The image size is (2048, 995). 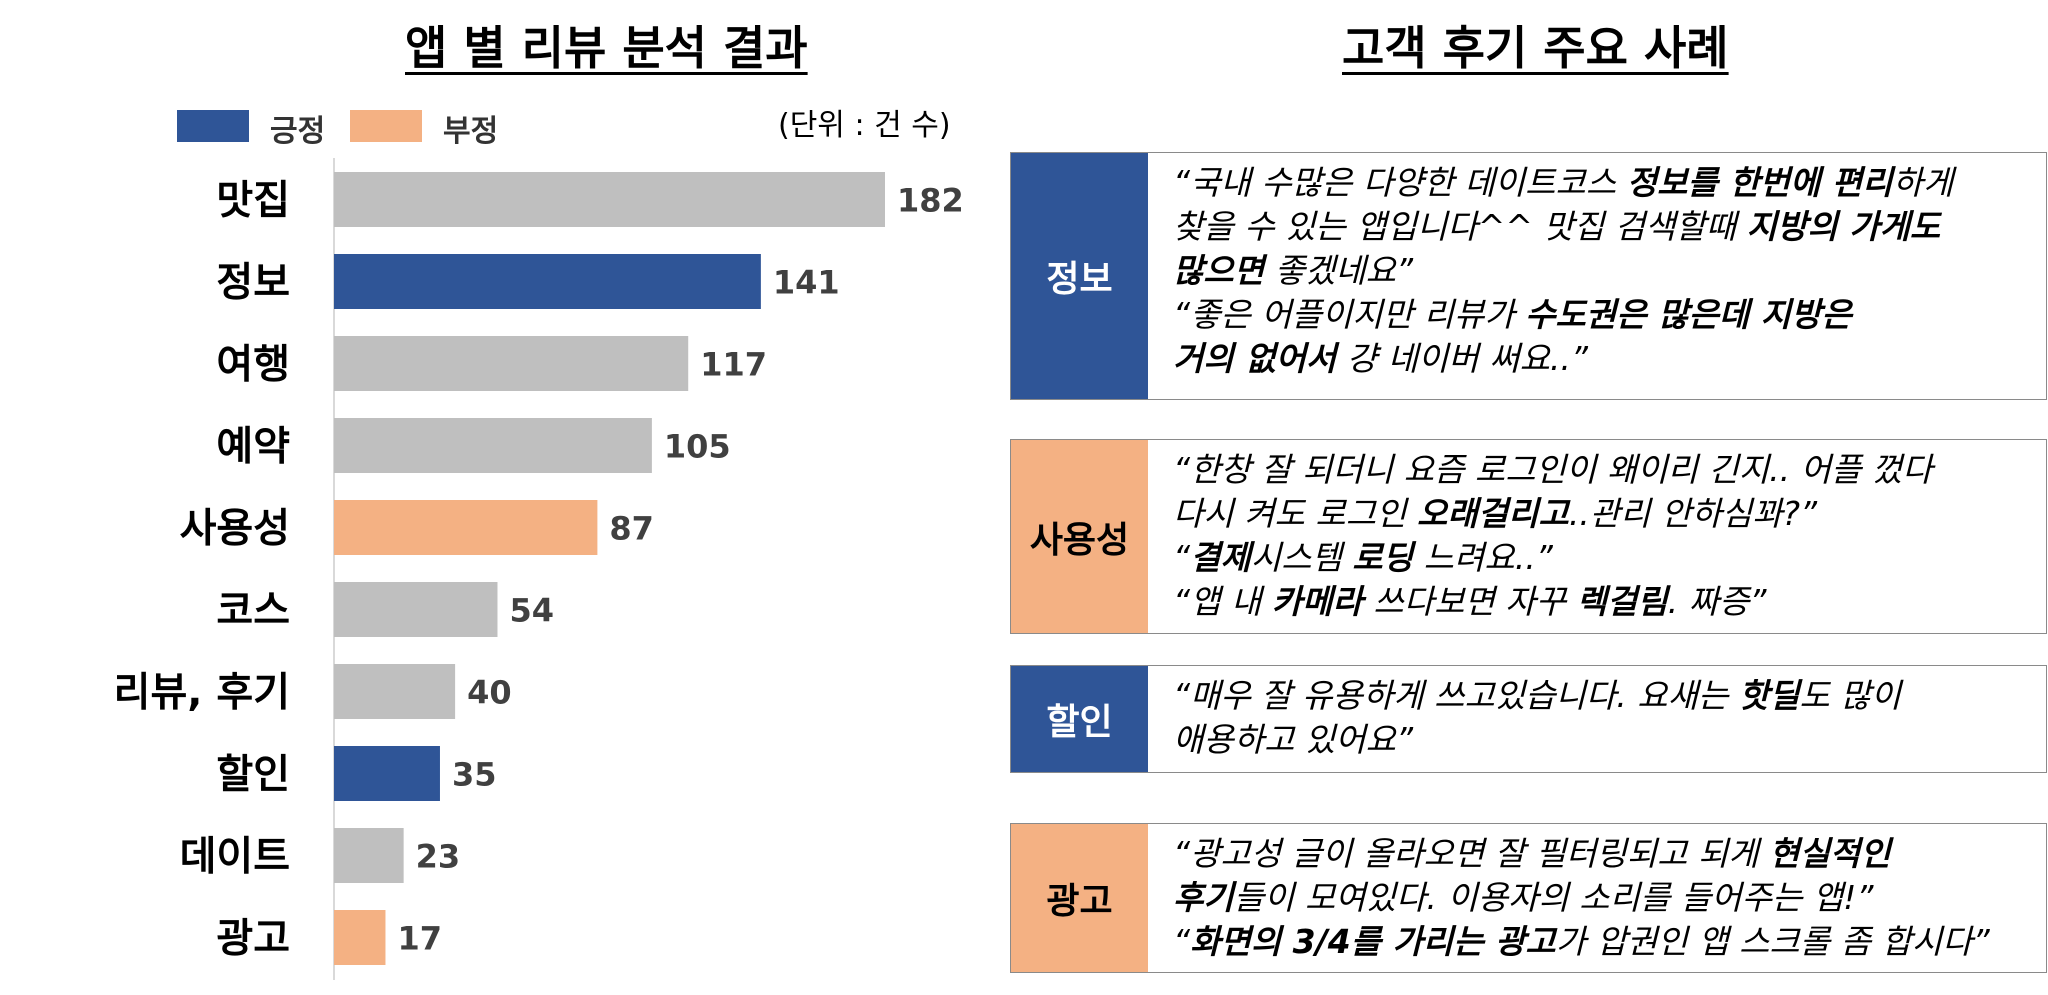 I want to click on value-label: 87, so click(x=631, y=529).